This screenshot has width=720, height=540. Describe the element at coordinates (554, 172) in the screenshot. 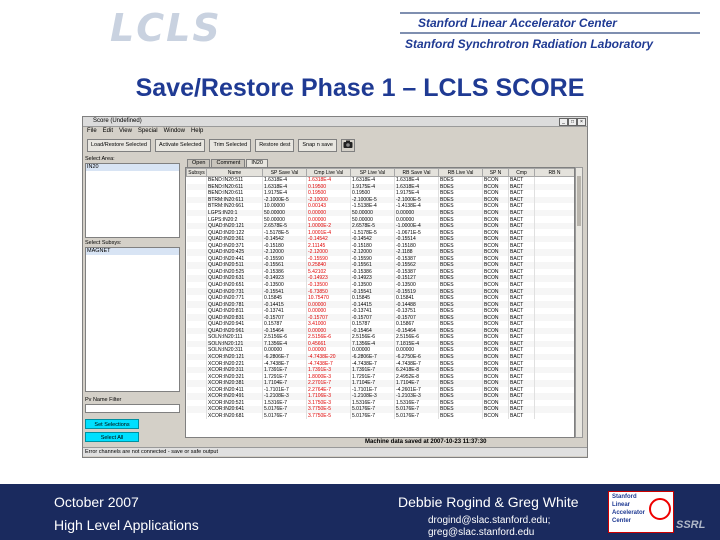

I see `column-header: RB N` at that location.